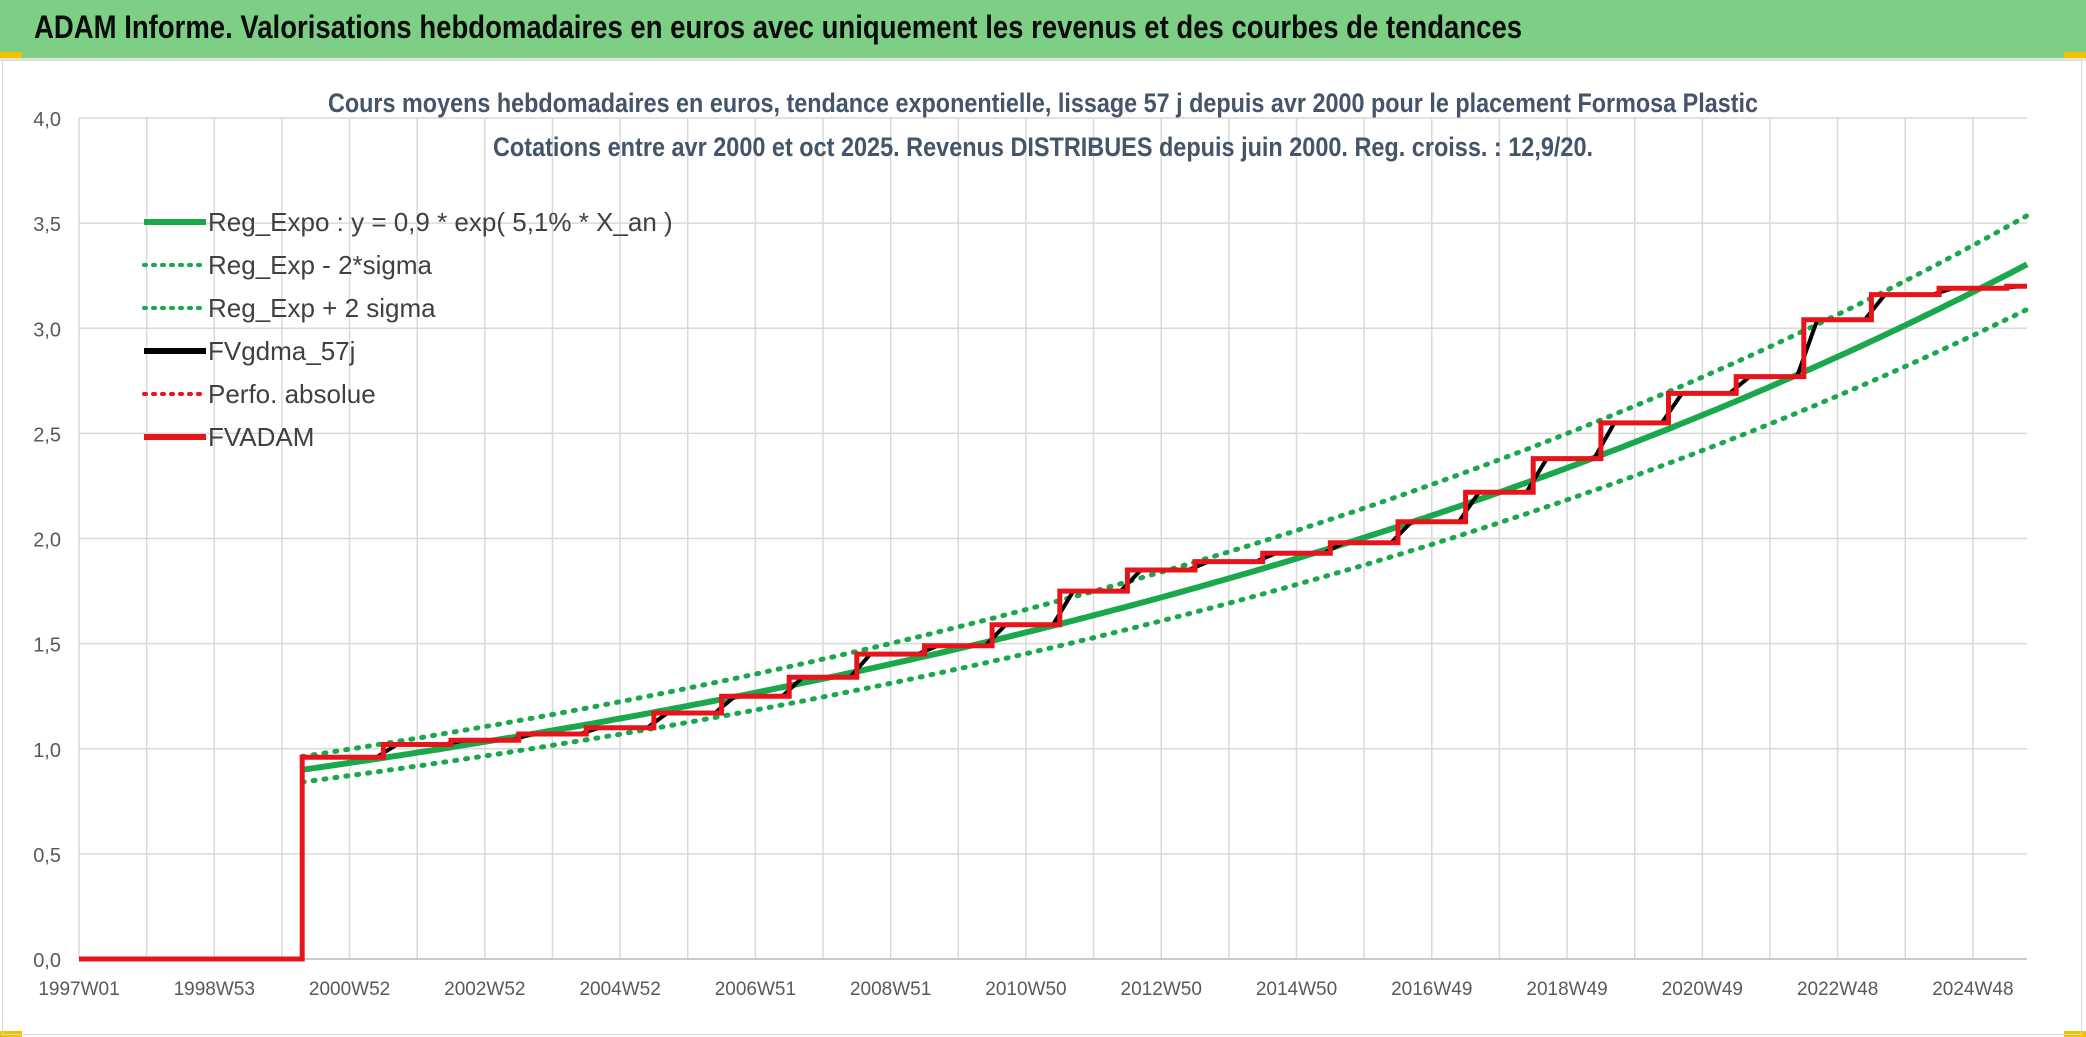  I want to click on y-tick-label: 2,5, so click(47, 435).